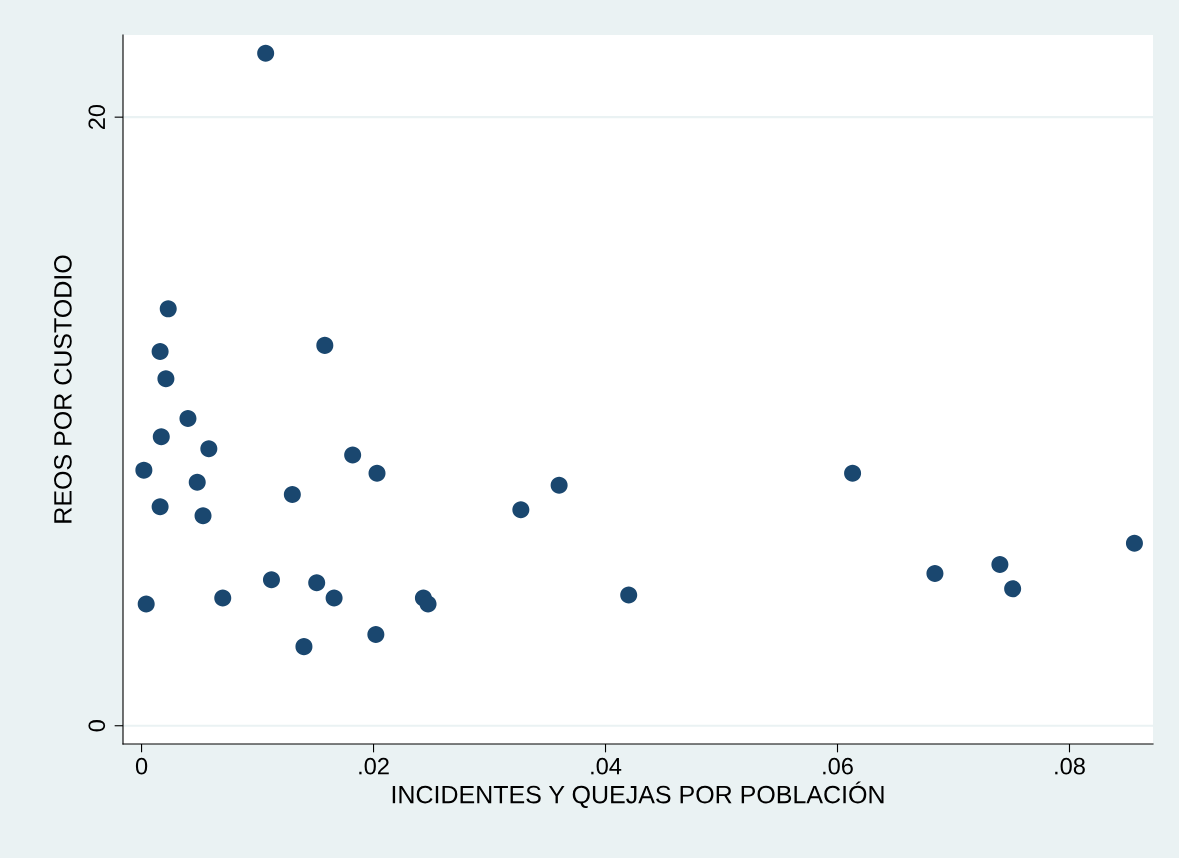  Describe the element at coordinates (97, 117) in the screenshot. I see `y-tick-label: 20` at that location.